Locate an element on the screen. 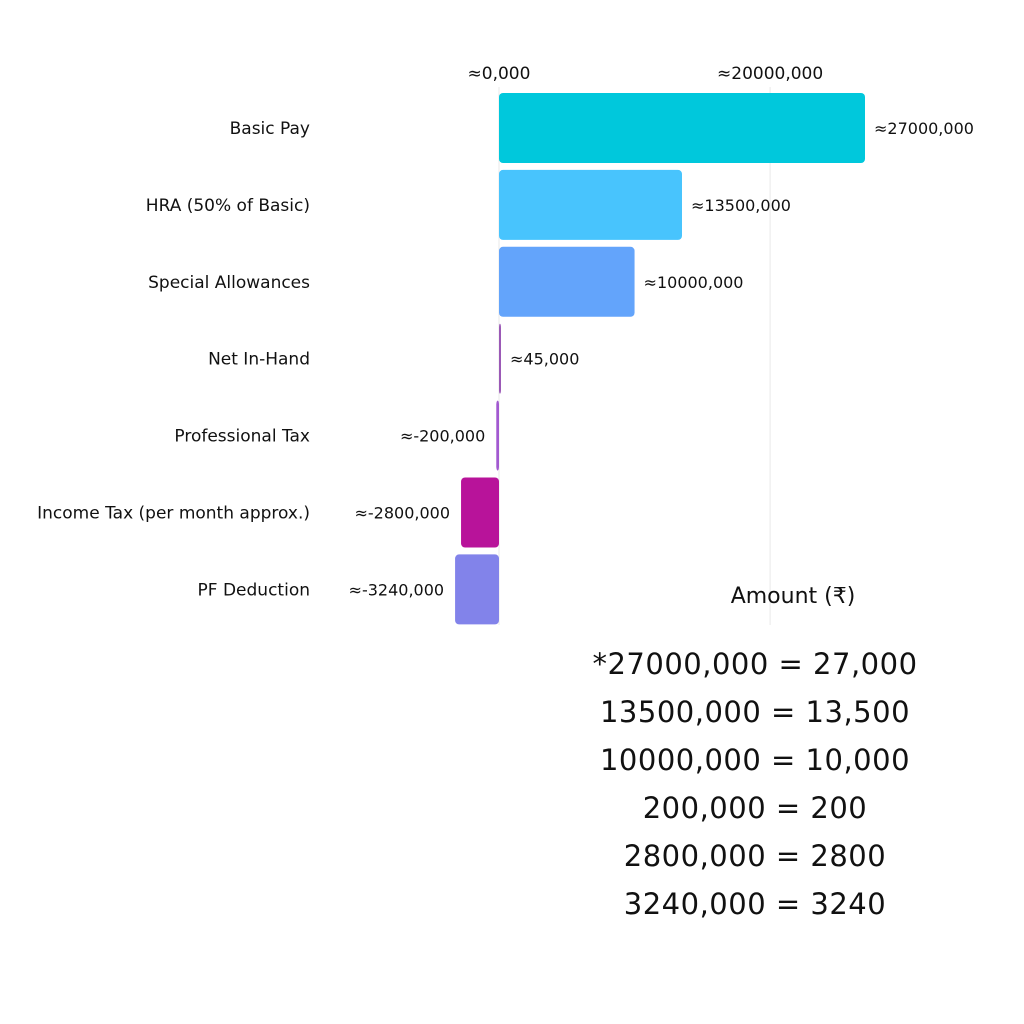 The height and width of the screenshot is (1024, 1024). x-tick-labels: ≈0,000 ≈20000,000 is located at coordinates (646, 74).